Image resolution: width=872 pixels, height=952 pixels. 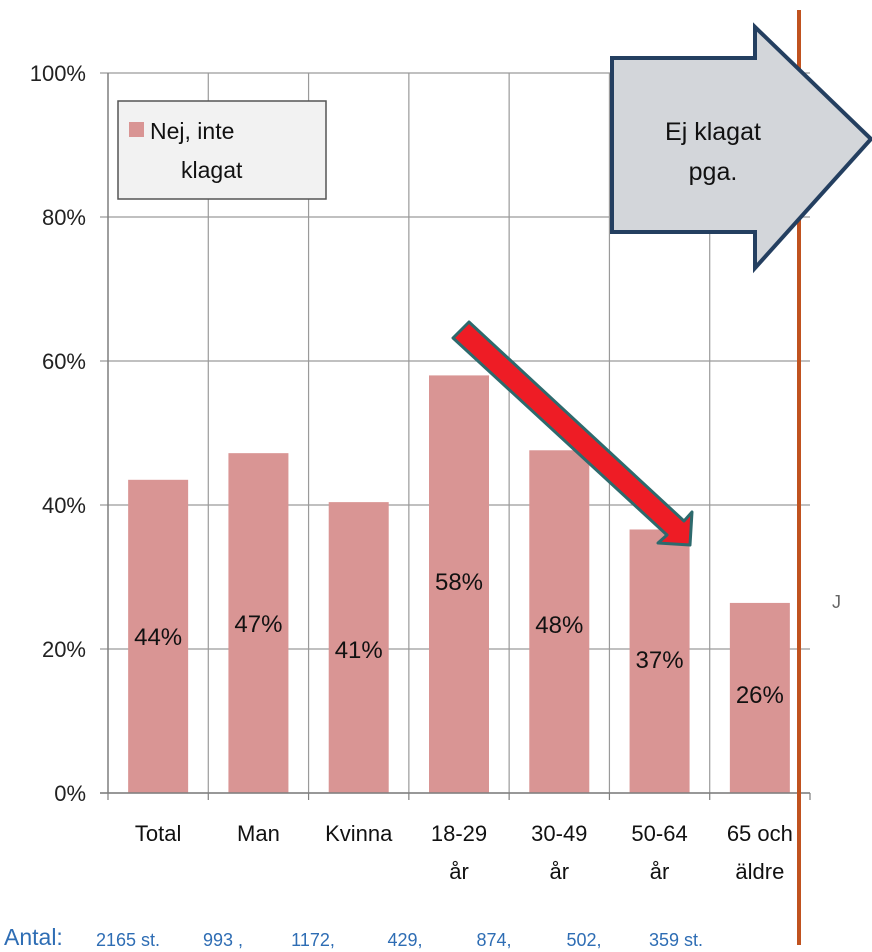 I want to click on y-tick-label: 60%, so click(x=64, y=361).